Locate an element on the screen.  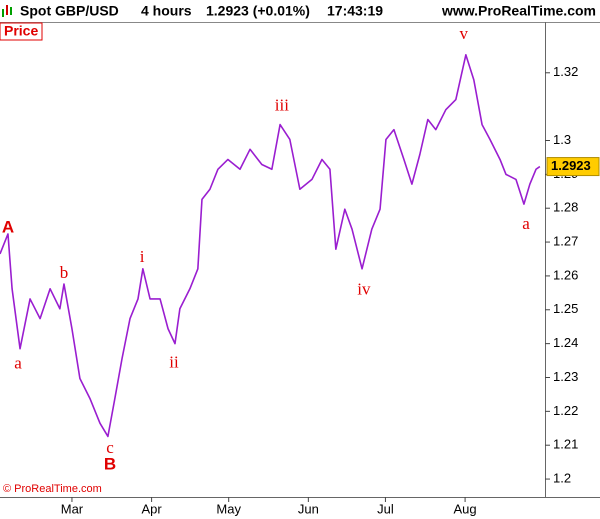
last-value-label: 1.2923 is located at coordinates (571, 165).